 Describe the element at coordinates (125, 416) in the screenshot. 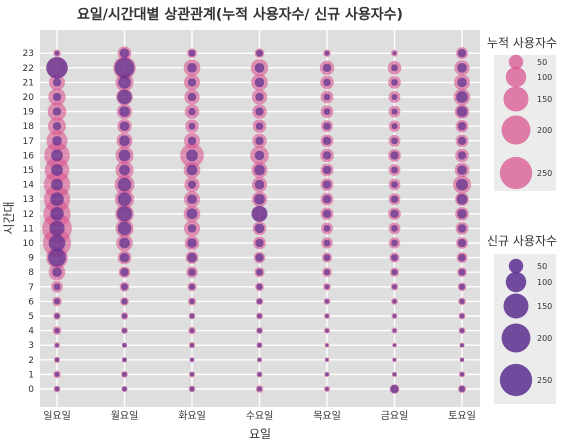

I see `x-tick-label: 월요일` at that location.